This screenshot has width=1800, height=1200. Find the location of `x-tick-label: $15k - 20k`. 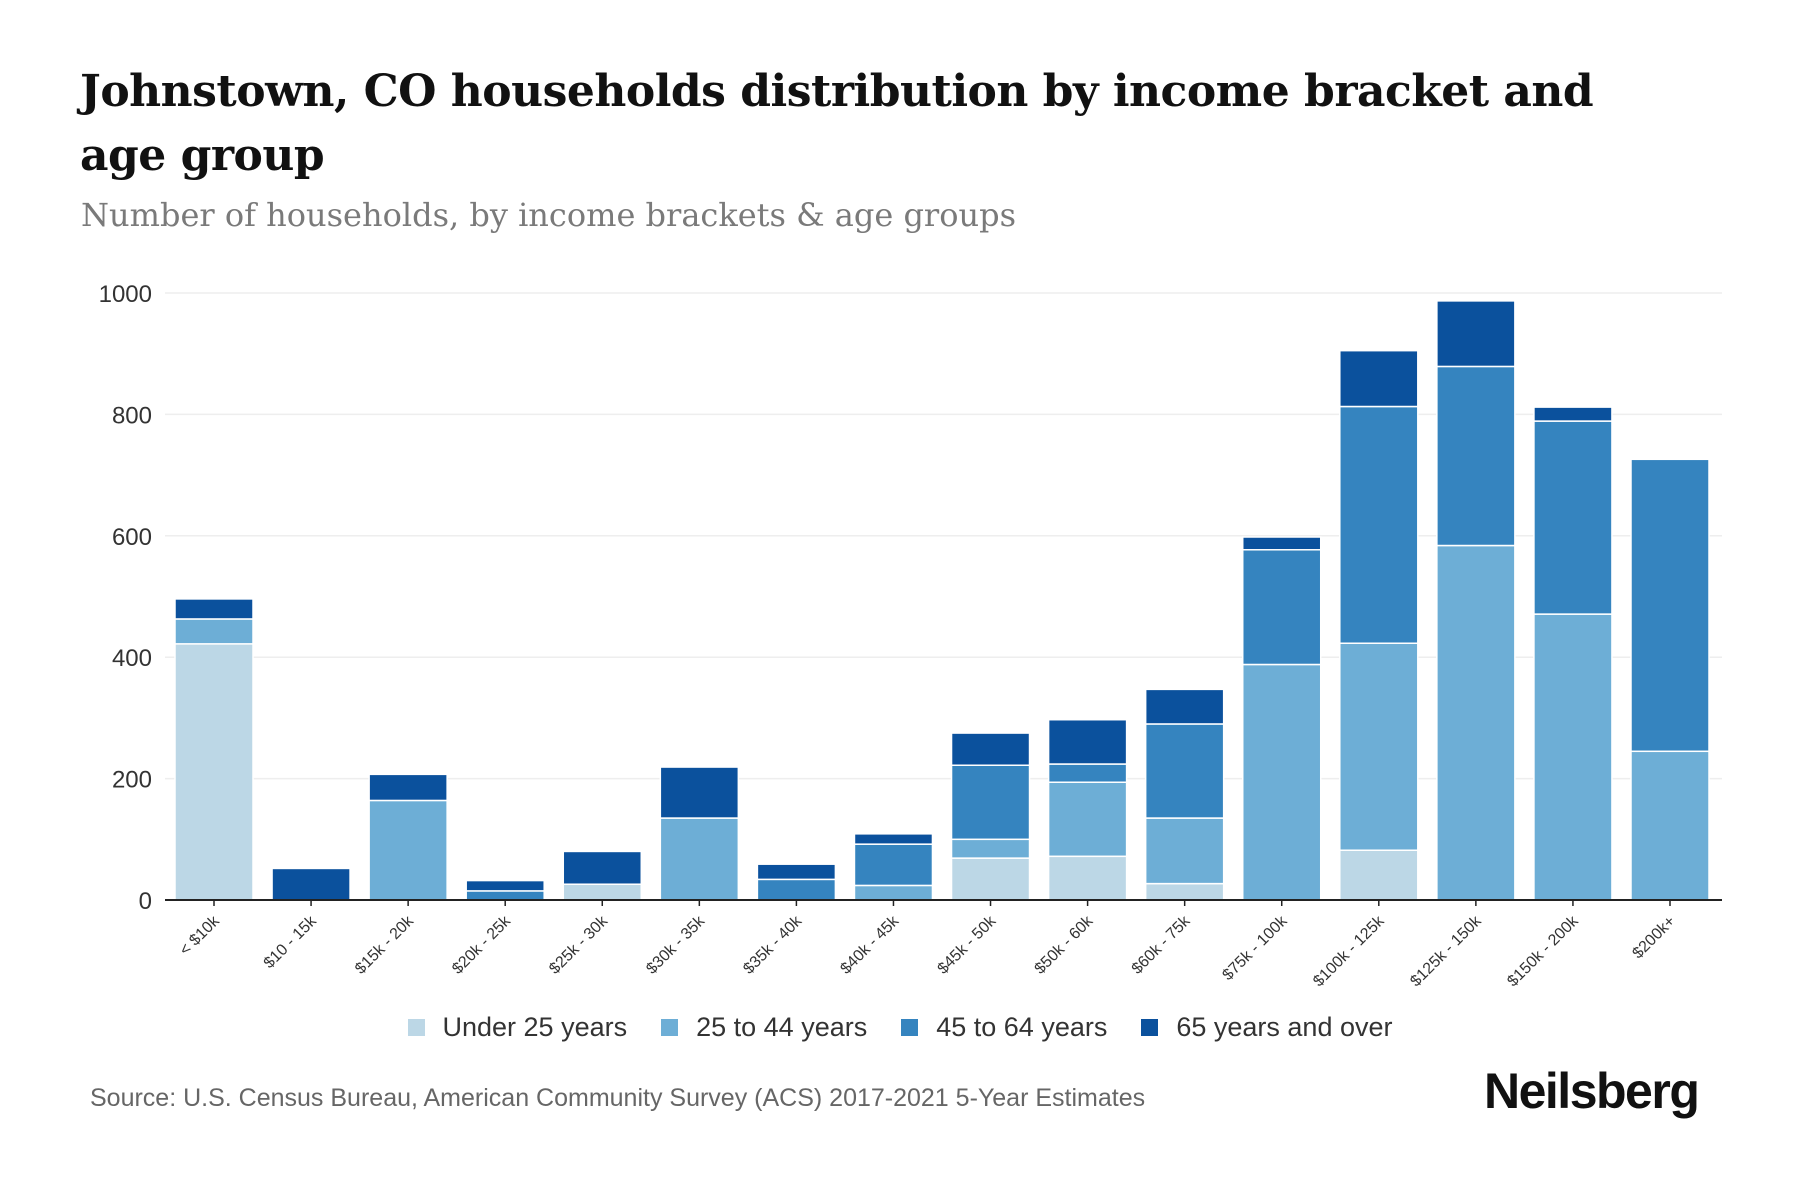

x-tick-label: $15k - 20k is located at coordinates (385, 945).